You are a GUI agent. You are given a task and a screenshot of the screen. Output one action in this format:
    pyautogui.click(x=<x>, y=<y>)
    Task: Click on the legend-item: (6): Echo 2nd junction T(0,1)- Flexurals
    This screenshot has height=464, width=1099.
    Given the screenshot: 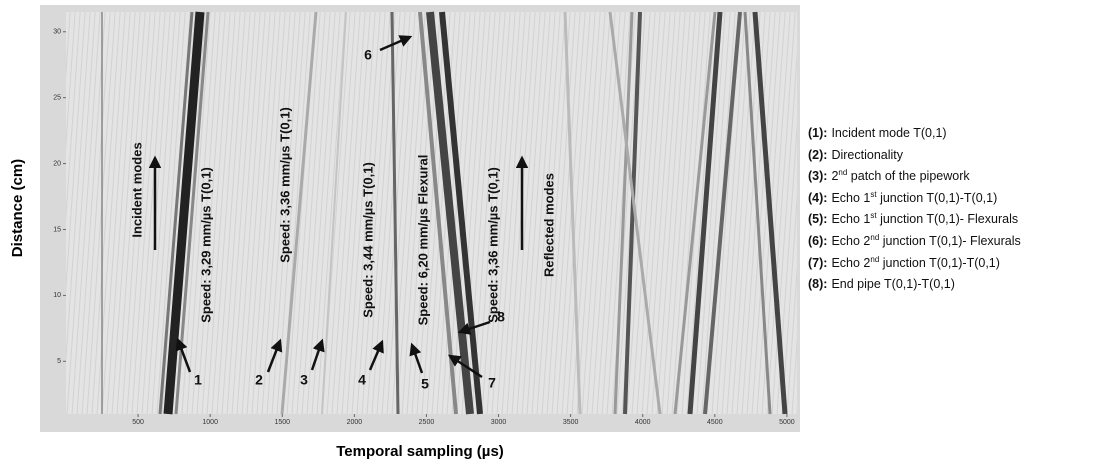 What is the action you would take?
    pyautogui.click(x=914, y=242)
    